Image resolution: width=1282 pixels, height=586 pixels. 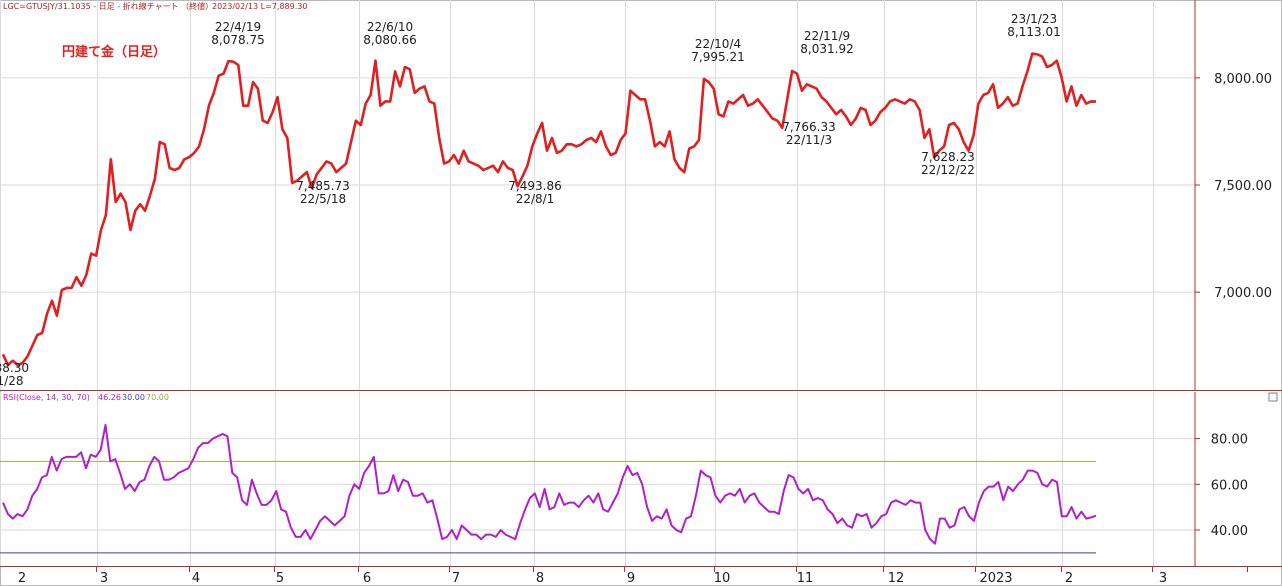 What do you see at coordinates (1273, 397) in the screenshot?
I see `rsi-scroll-handle` at bounding box center [1273, 397].